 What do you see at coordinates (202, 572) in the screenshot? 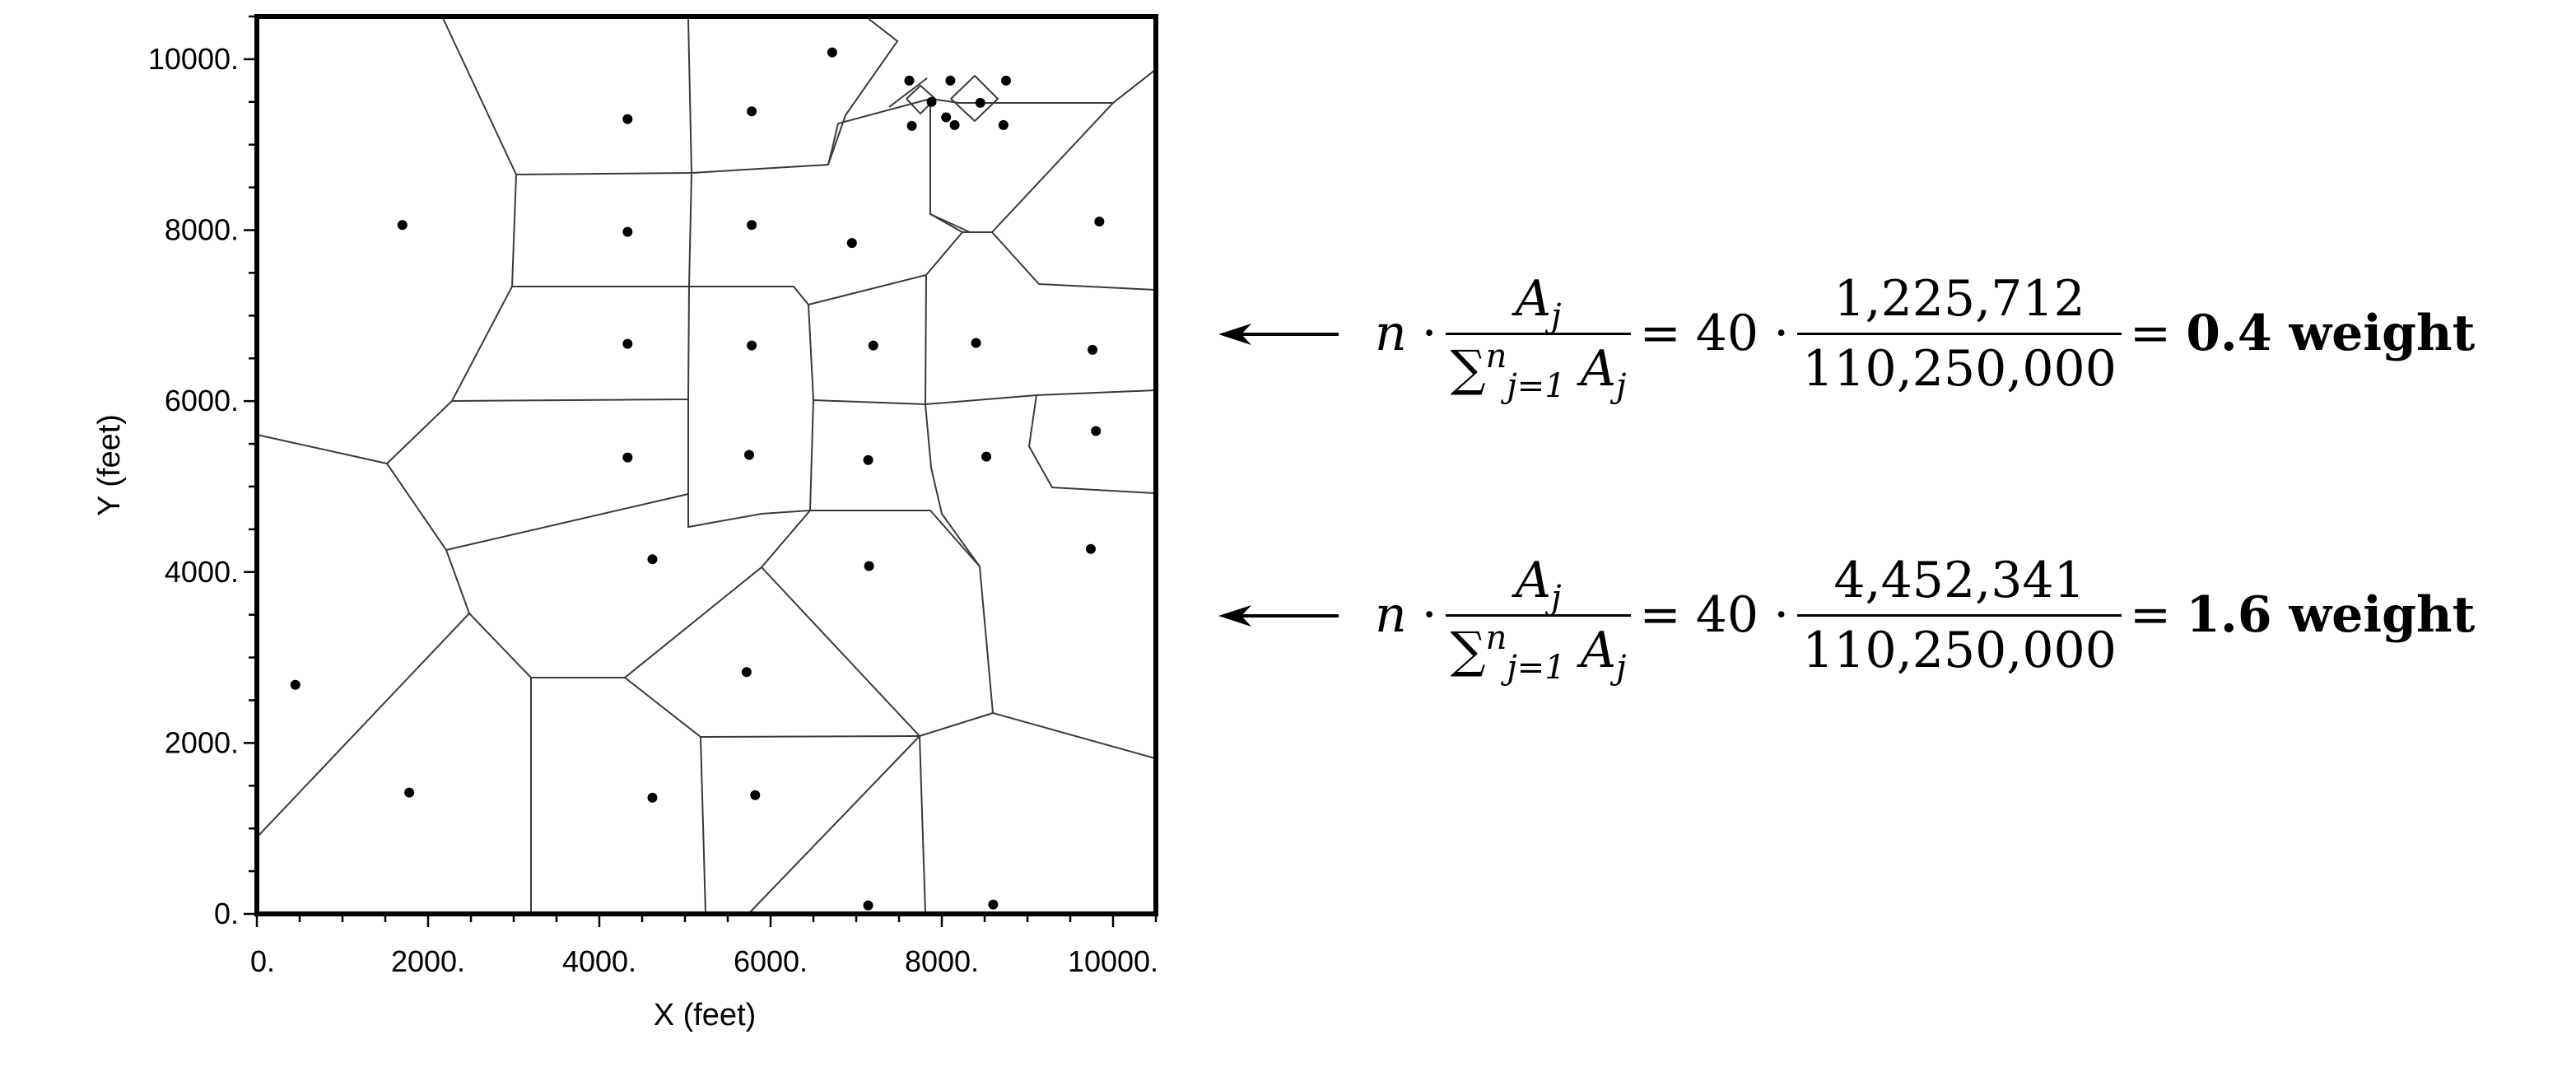
I see `y-tick-label: 4000.` at bounding box center [202, 572].